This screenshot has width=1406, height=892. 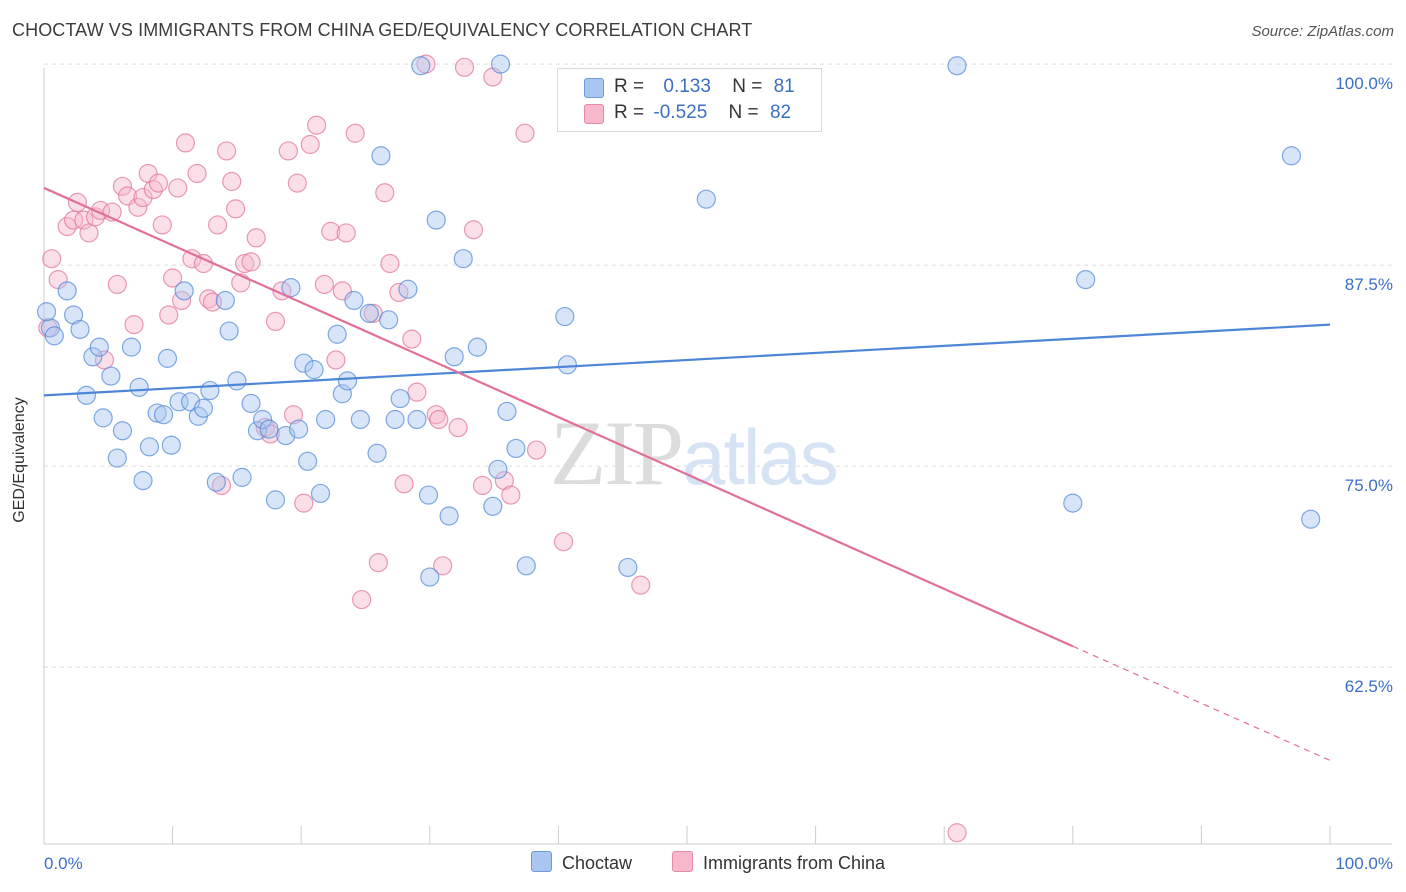 What do you see at coordinates (594, 88) in the screenshot?
I see `legend-swatch-choctaw` at bounding box center [594, 88].